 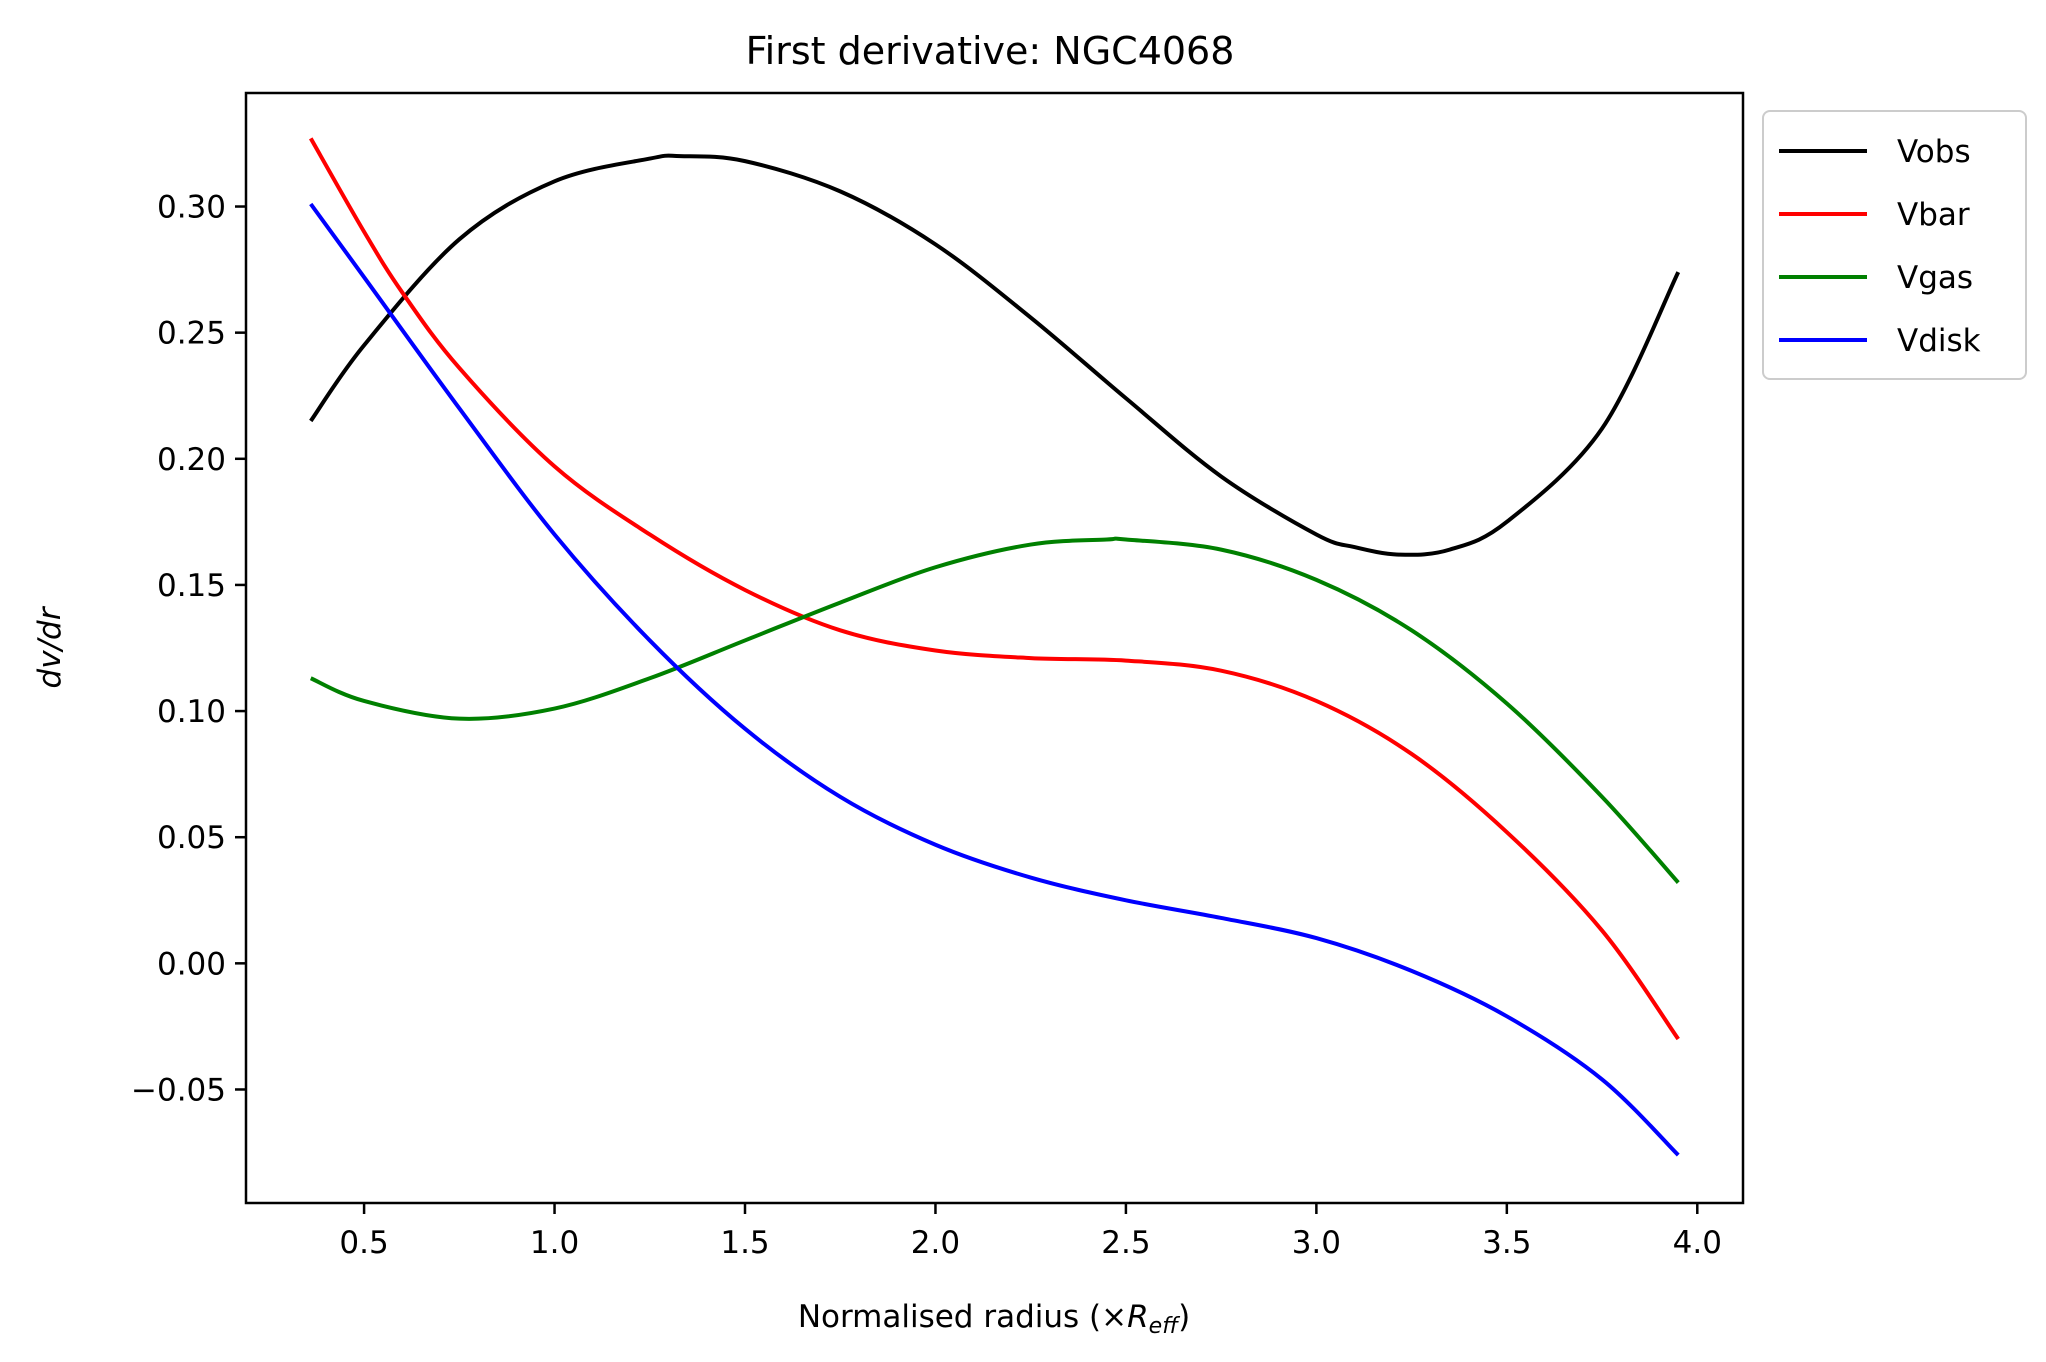 What do you see at coordinates (1697, 1243) in the screenshot?
I see `x-tick-label: 4.0` at bounding box center [1697, 1243].